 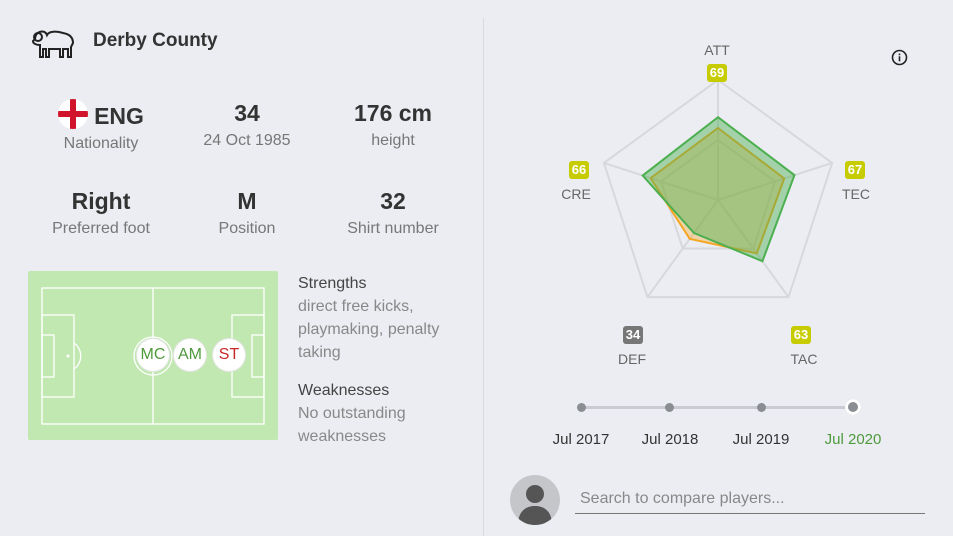 What do you see at coordinates (856, 194) in the screenshot?
I see `radar-label-tec: TEC` at bounding box center [856, 194].